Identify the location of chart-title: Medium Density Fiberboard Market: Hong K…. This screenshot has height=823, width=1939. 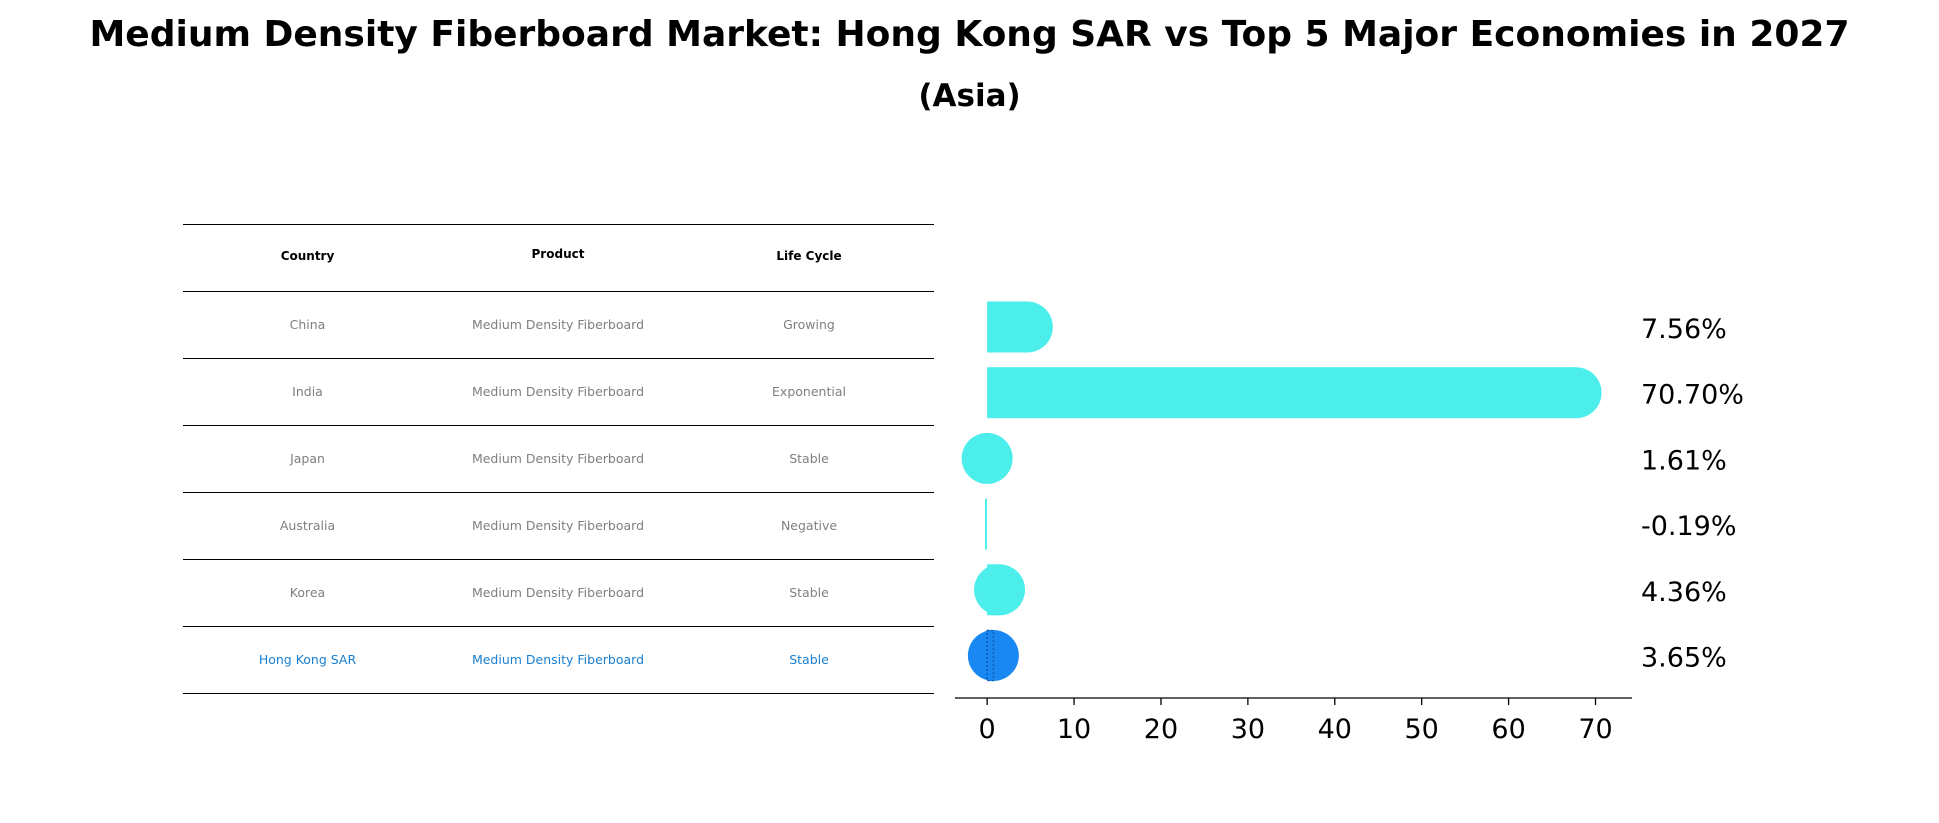
(969, 34).